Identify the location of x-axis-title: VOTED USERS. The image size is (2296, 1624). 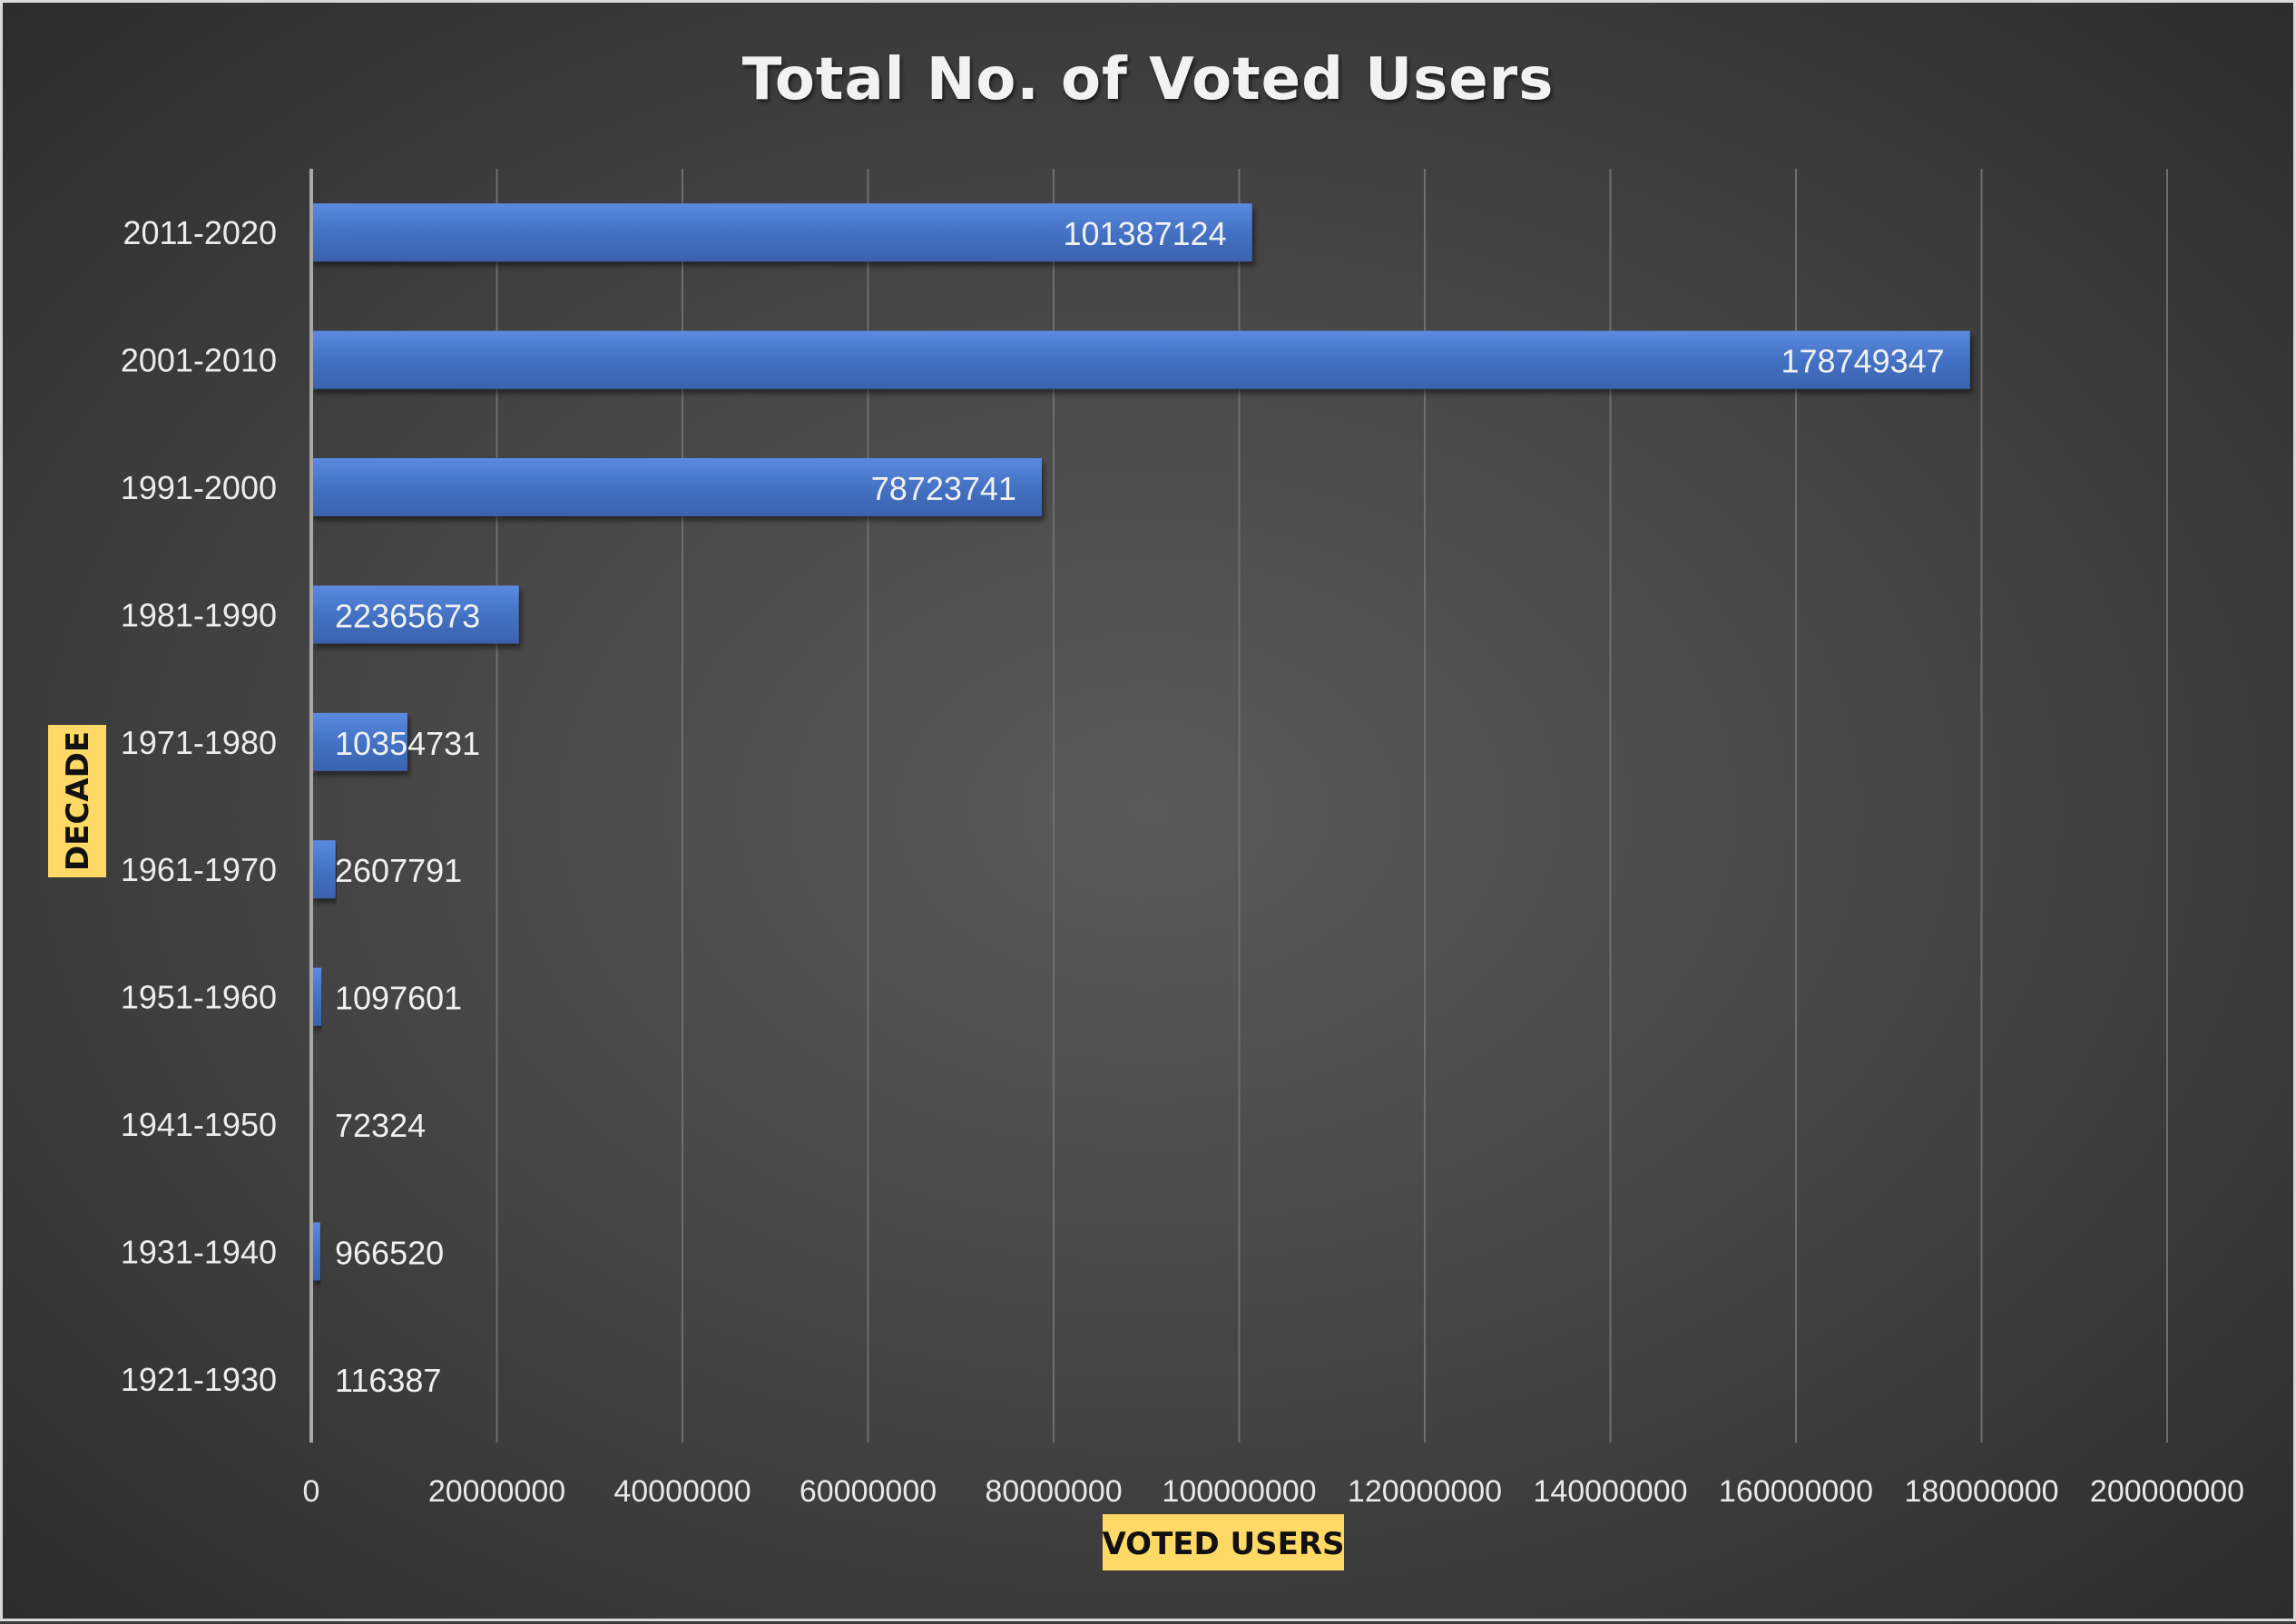
(1223, 1542).